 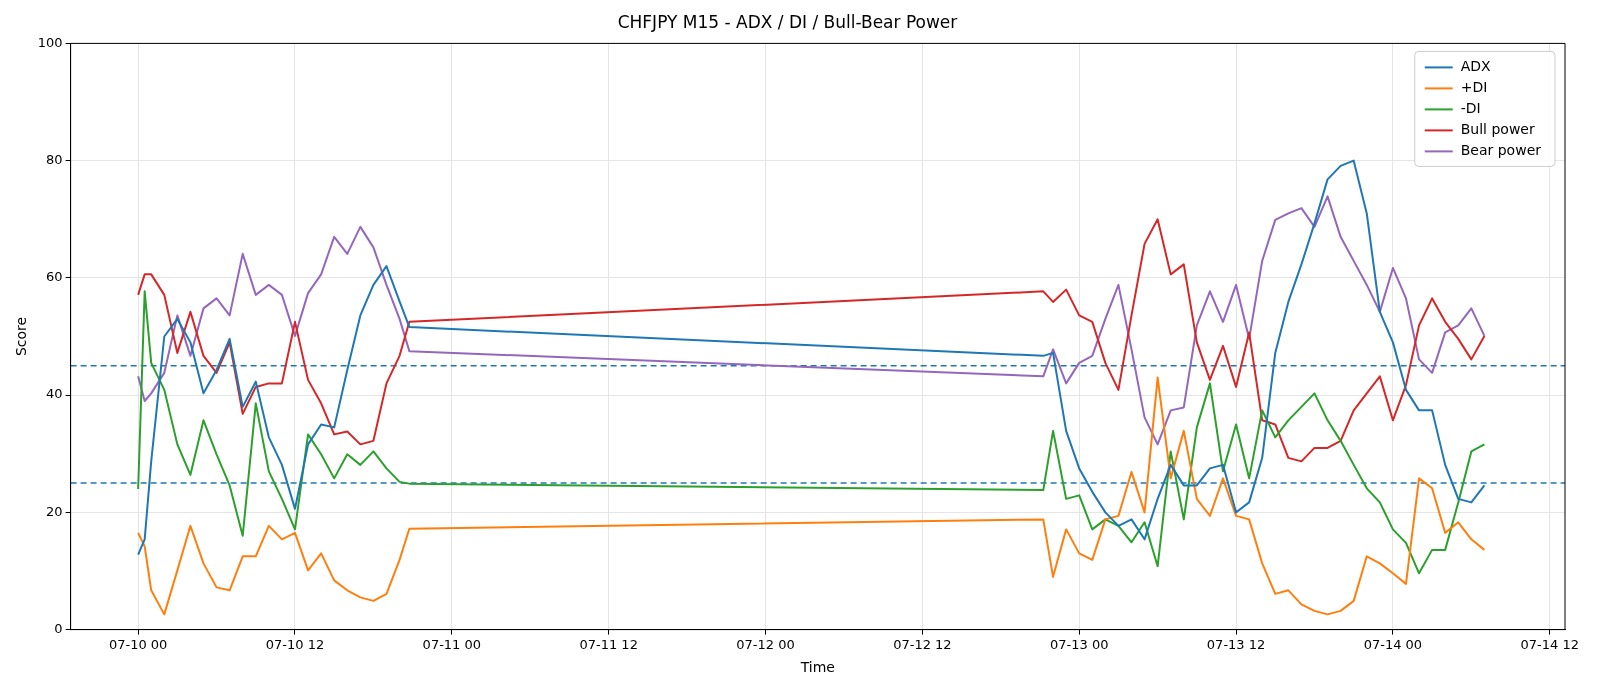 What do you see at coordinates (1497, 129) in the screenshot?
I see `legend-label: Bull power` at bounding box center [1497, 129].